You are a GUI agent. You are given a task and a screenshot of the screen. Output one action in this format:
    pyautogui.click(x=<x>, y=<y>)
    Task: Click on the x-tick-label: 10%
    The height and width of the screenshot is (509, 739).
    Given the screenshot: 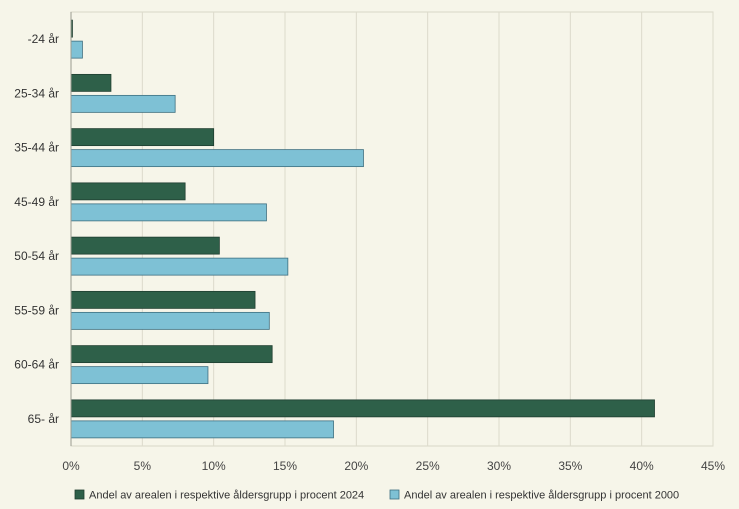 What is the action you would take?
    pyautogui.click(x=214, y=466)
    